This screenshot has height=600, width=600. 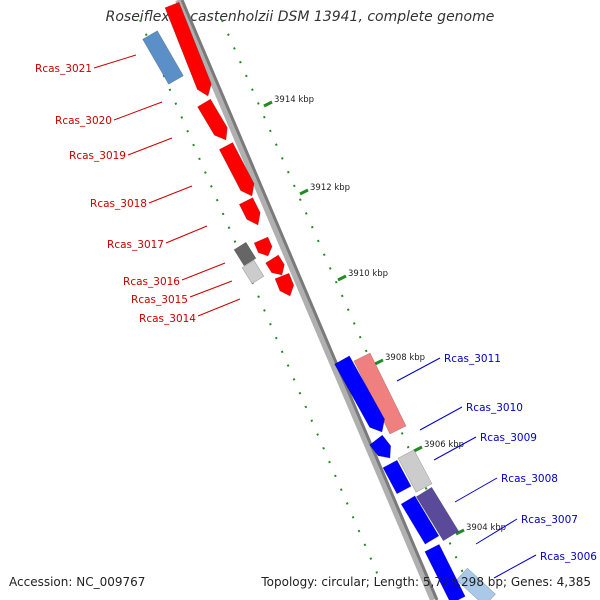 I want to click on gene-label-left: Rcas_3018, so click(x=118, y=204).